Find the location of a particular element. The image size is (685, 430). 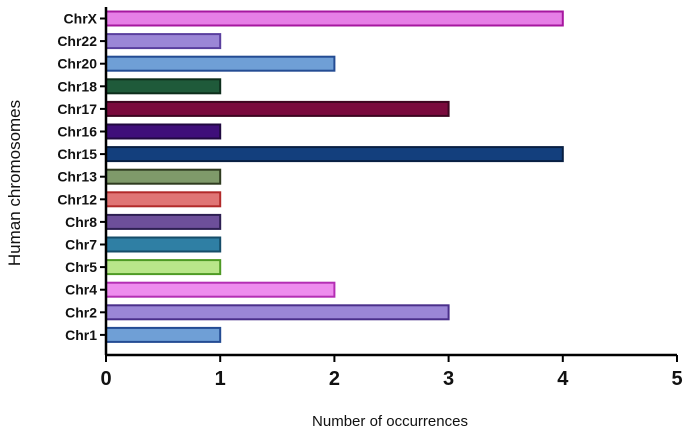

category-label-chr7: Chr7 is located at coordinates (81, 245).